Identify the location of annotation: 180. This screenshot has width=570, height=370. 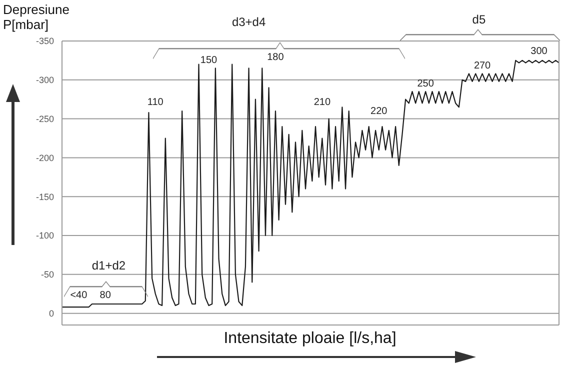
(275, 58).